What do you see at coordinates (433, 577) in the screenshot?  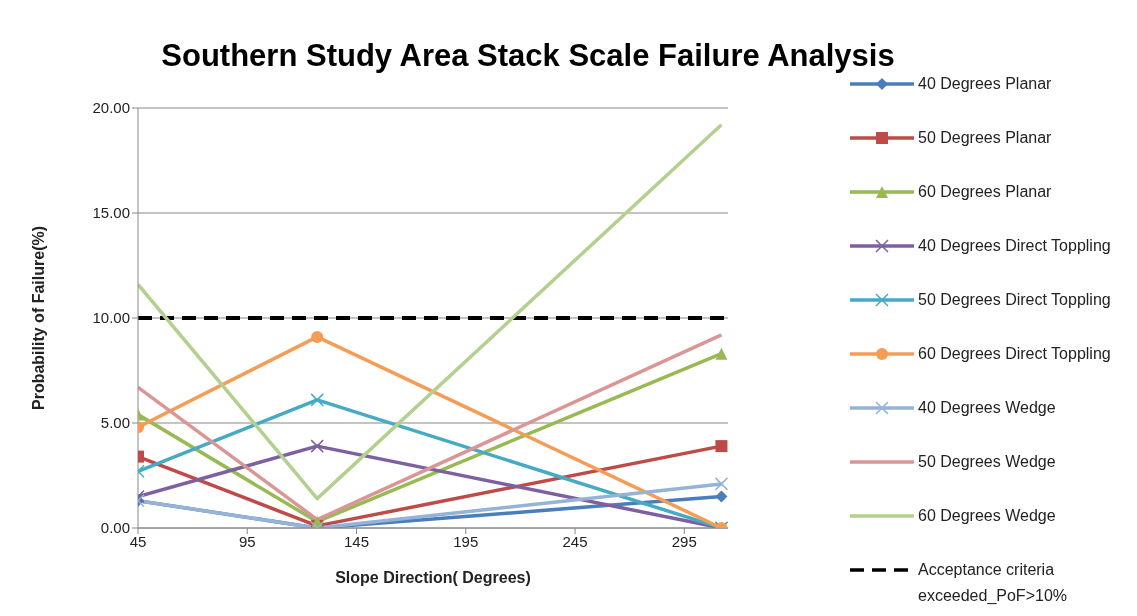 I see `x-axis-title: Slope Direction( Degrees)` at bounding box center [433, 577].